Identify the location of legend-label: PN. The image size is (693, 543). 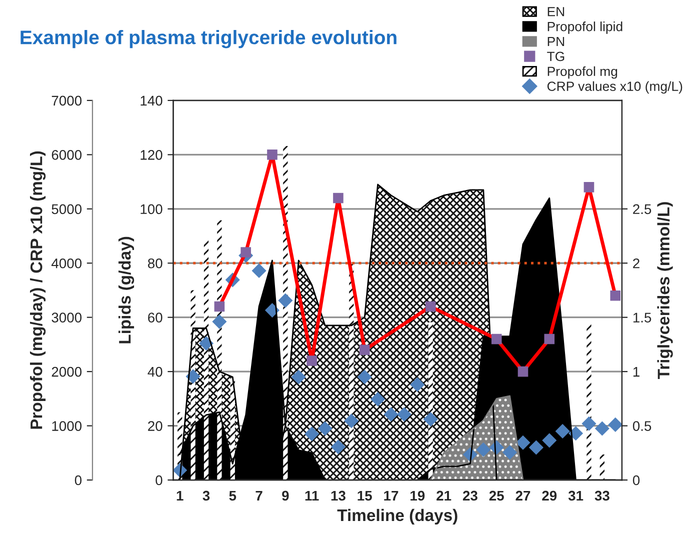
(556, 41).